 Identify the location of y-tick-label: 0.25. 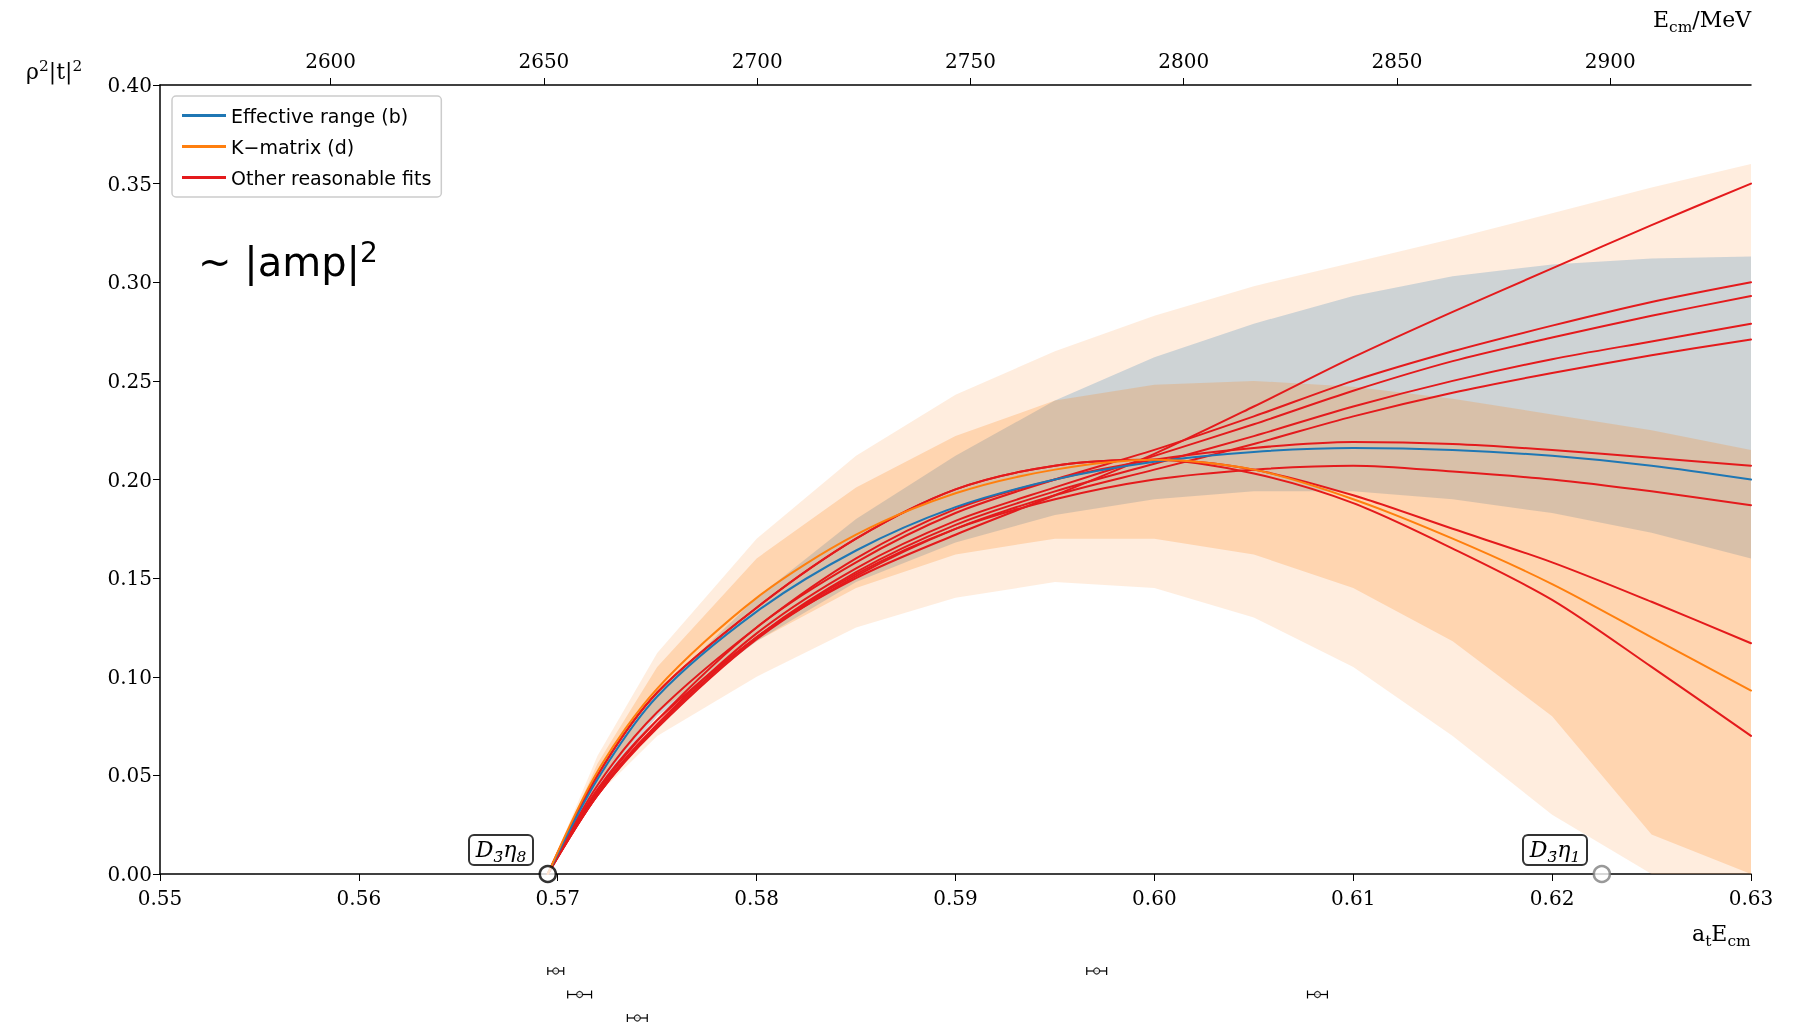
(129, 380).